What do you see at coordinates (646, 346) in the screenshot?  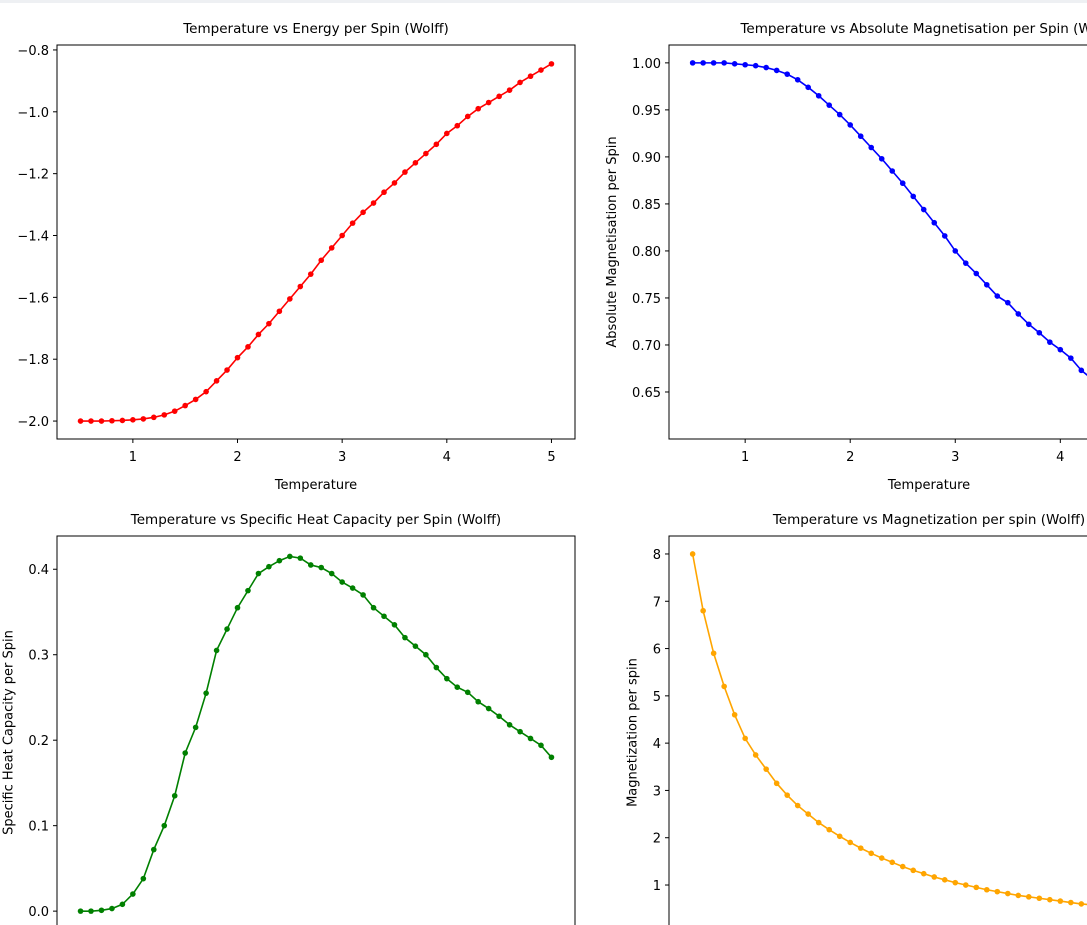 I see `y-tick-label: 0.70` at bounding box center [646, 346].